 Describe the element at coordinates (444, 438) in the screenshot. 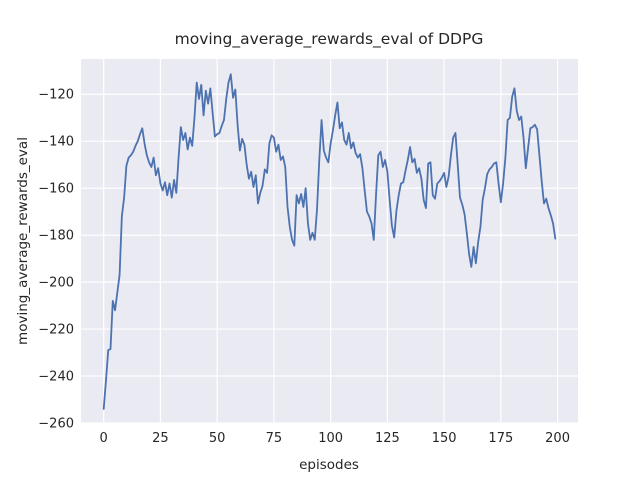

I see `x-tick-label: 150` at that location.